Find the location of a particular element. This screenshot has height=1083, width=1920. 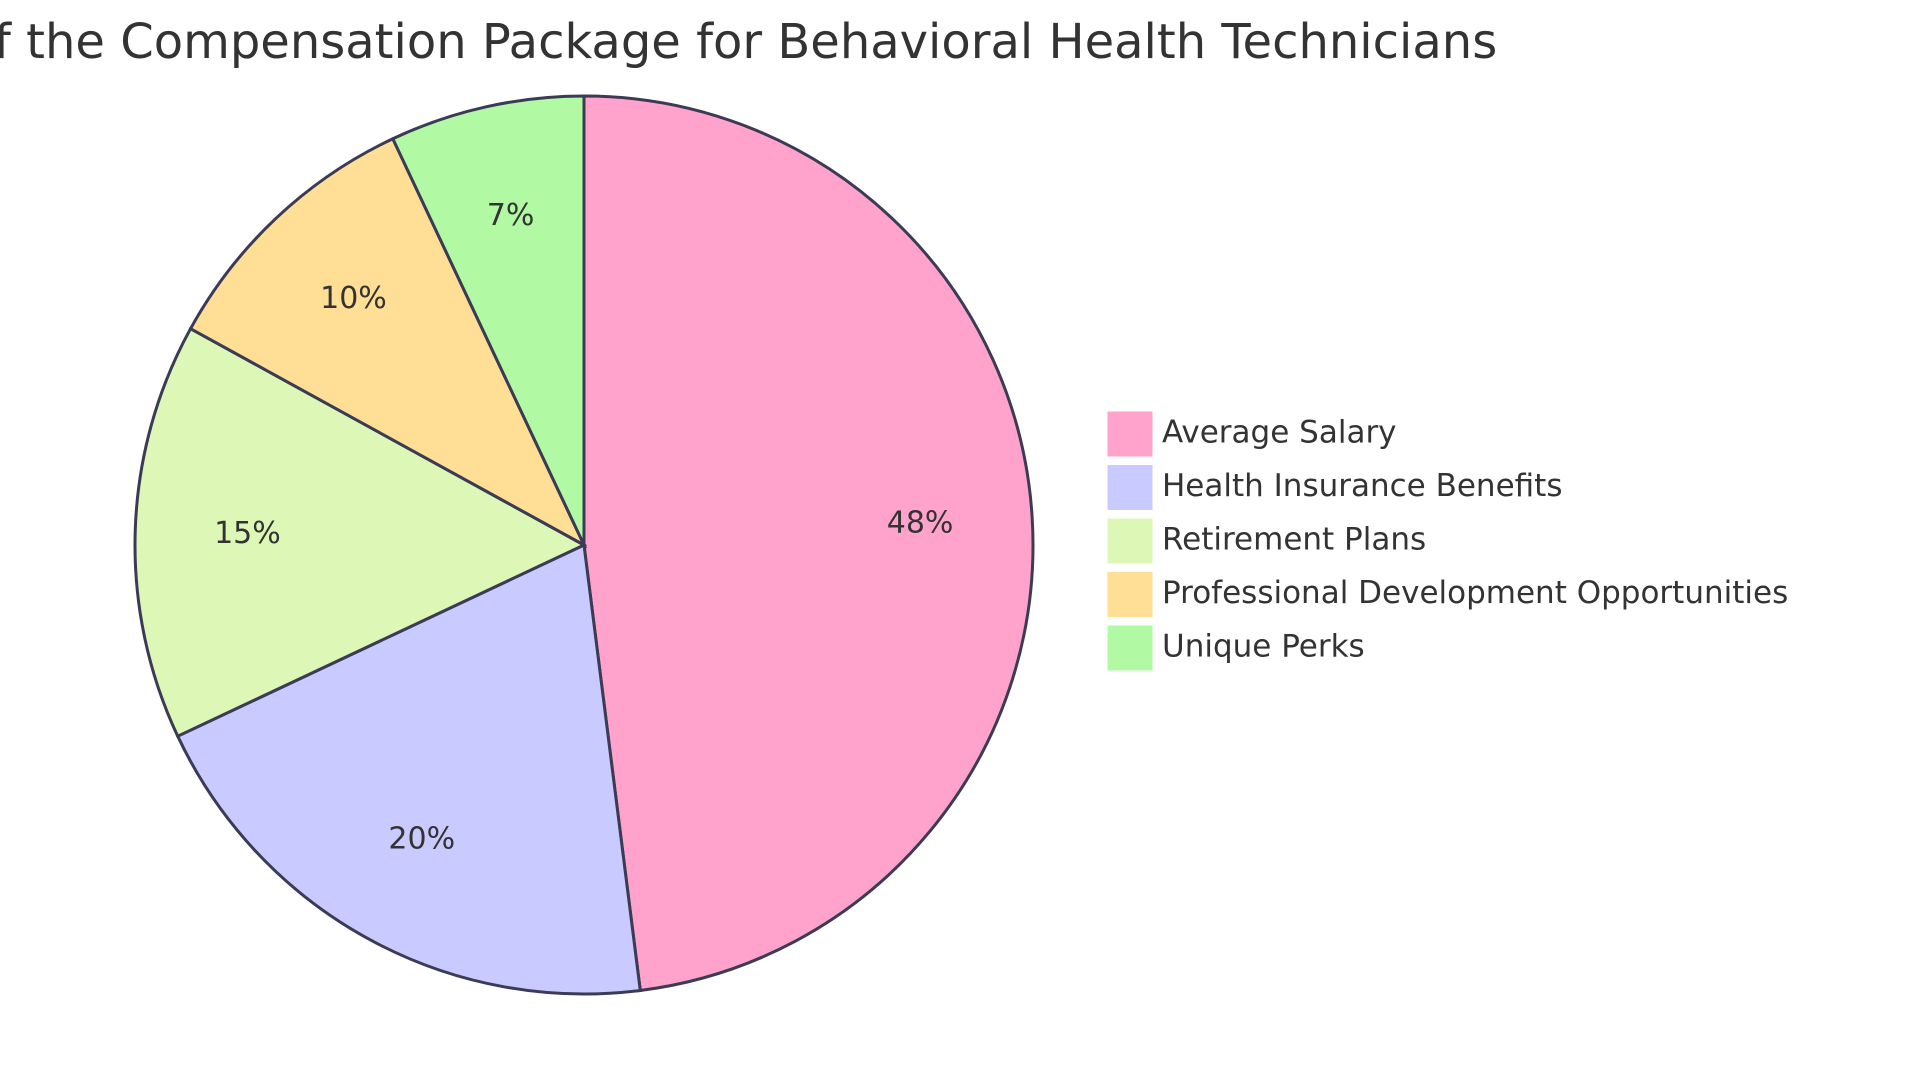

slice-value-label: 20% is located at coordinates (421, 839).